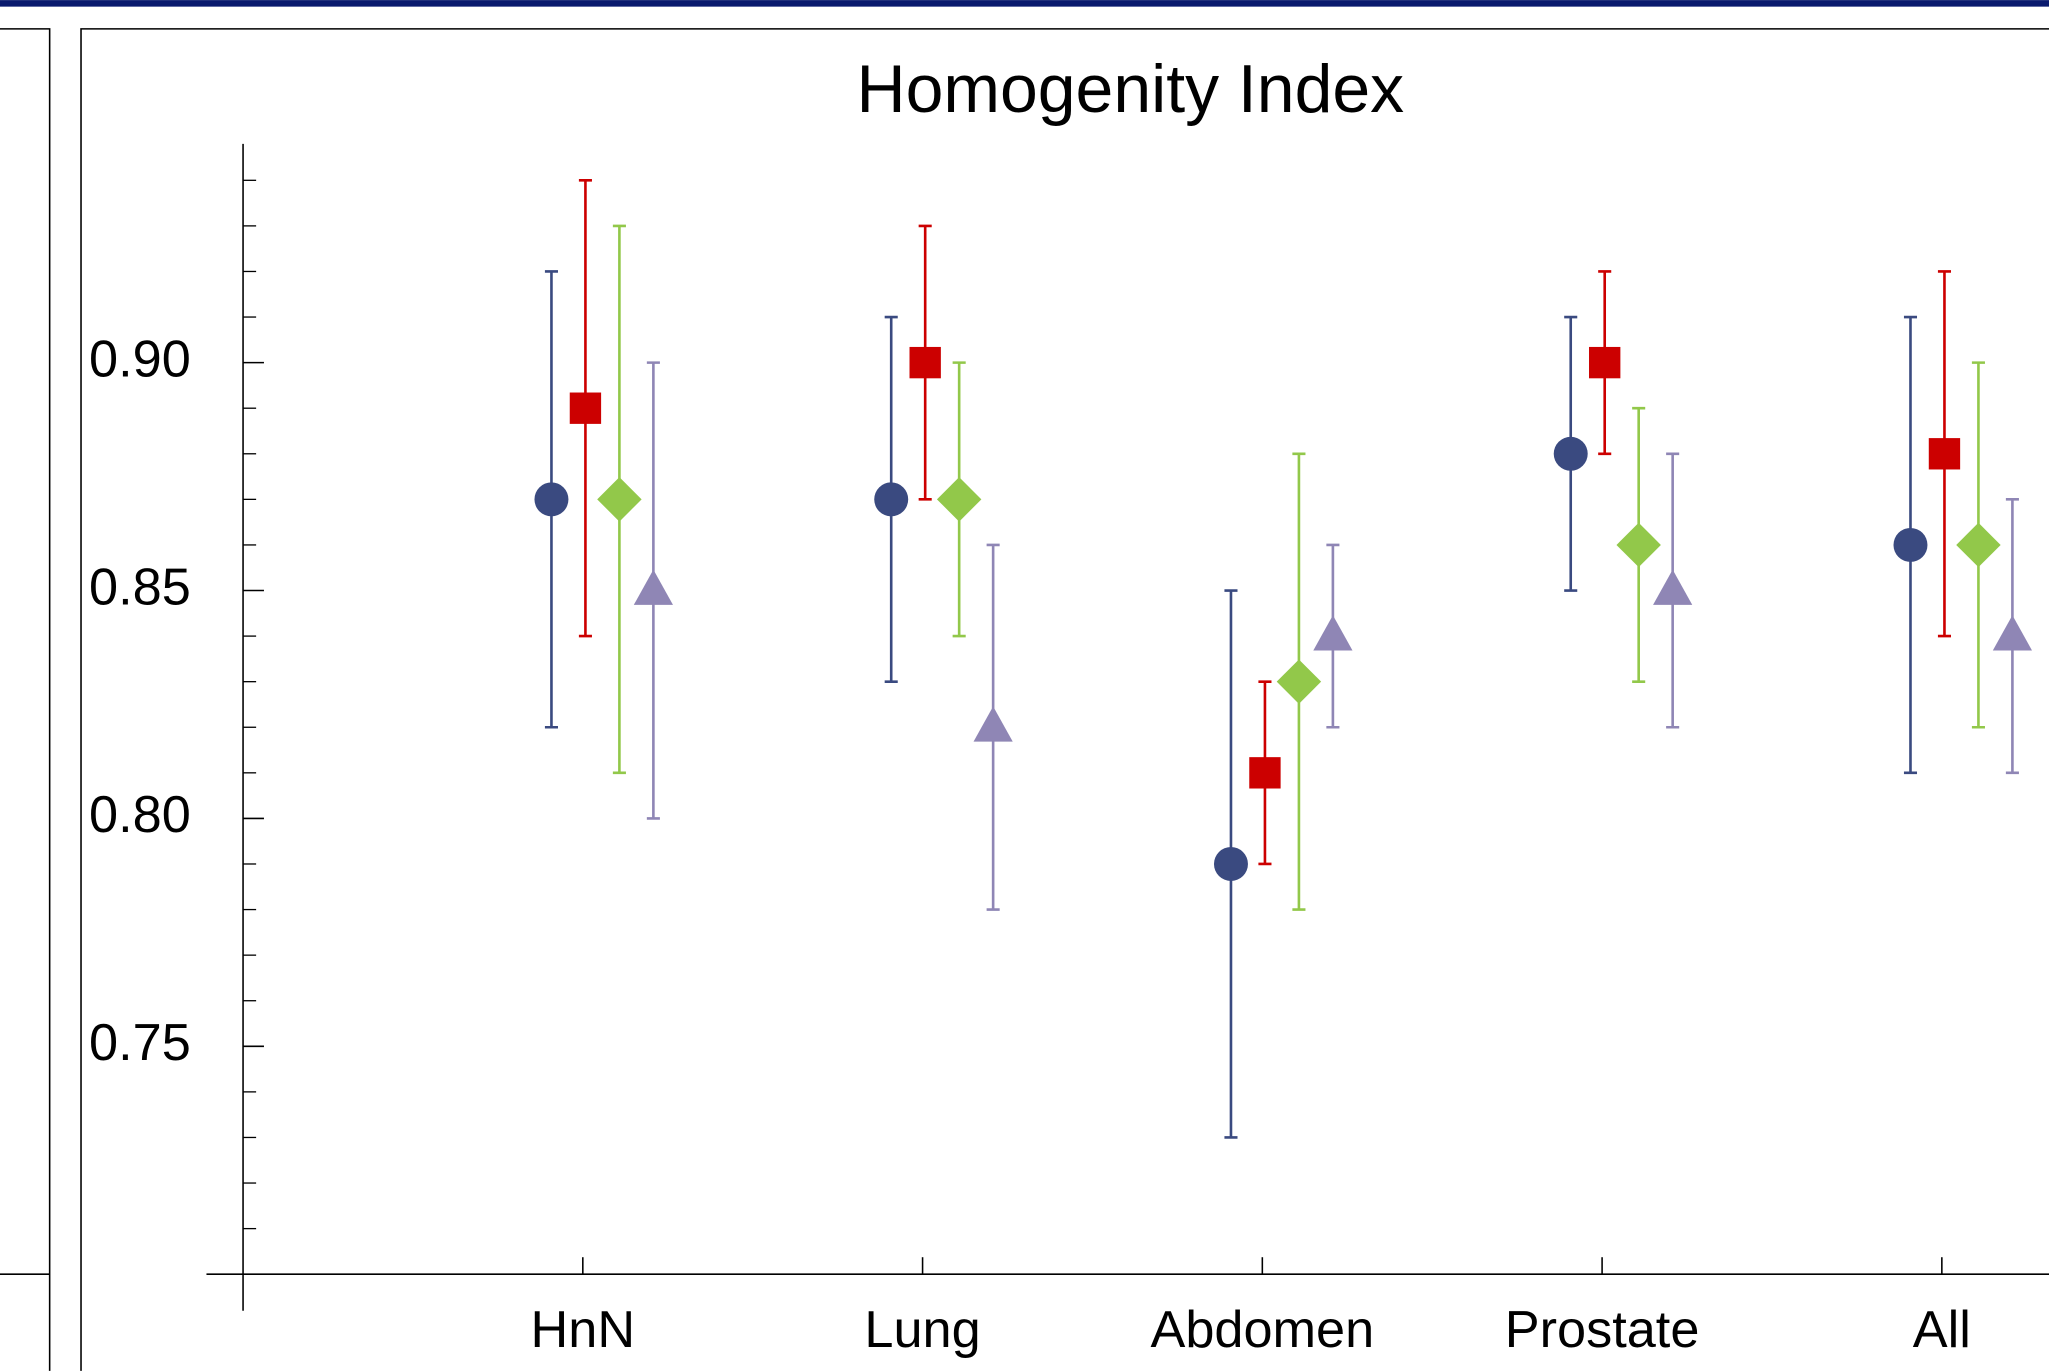 The height and width of the screenshot is (1371, 2049). I want to click on top-bar, so click(1024, 3).